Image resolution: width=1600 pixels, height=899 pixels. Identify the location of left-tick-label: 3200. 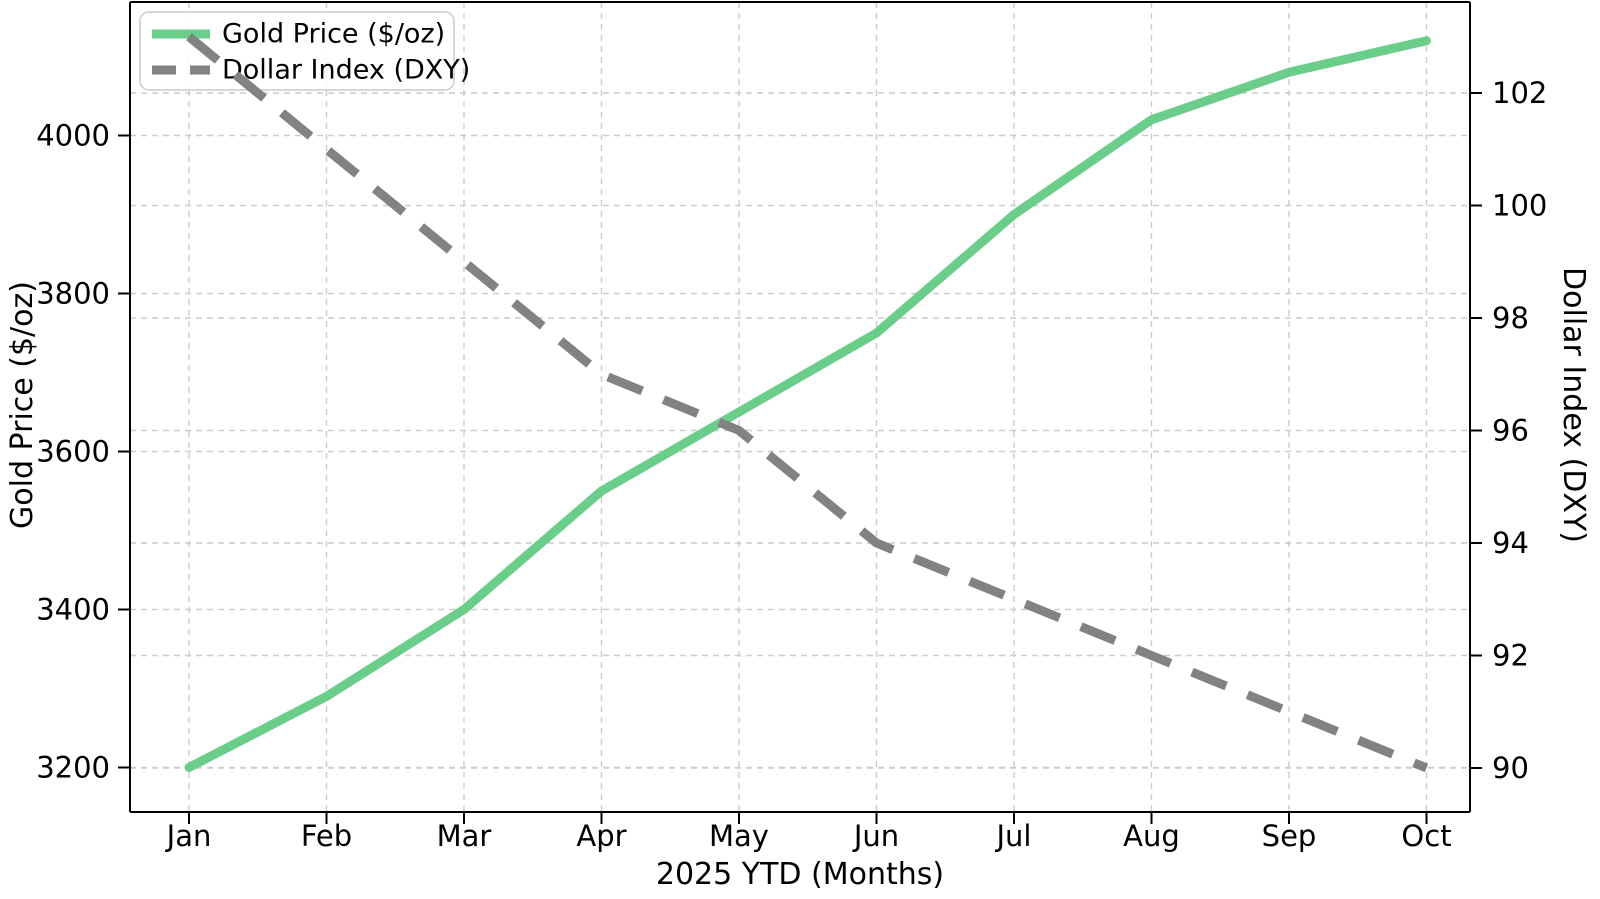
(73, 768).